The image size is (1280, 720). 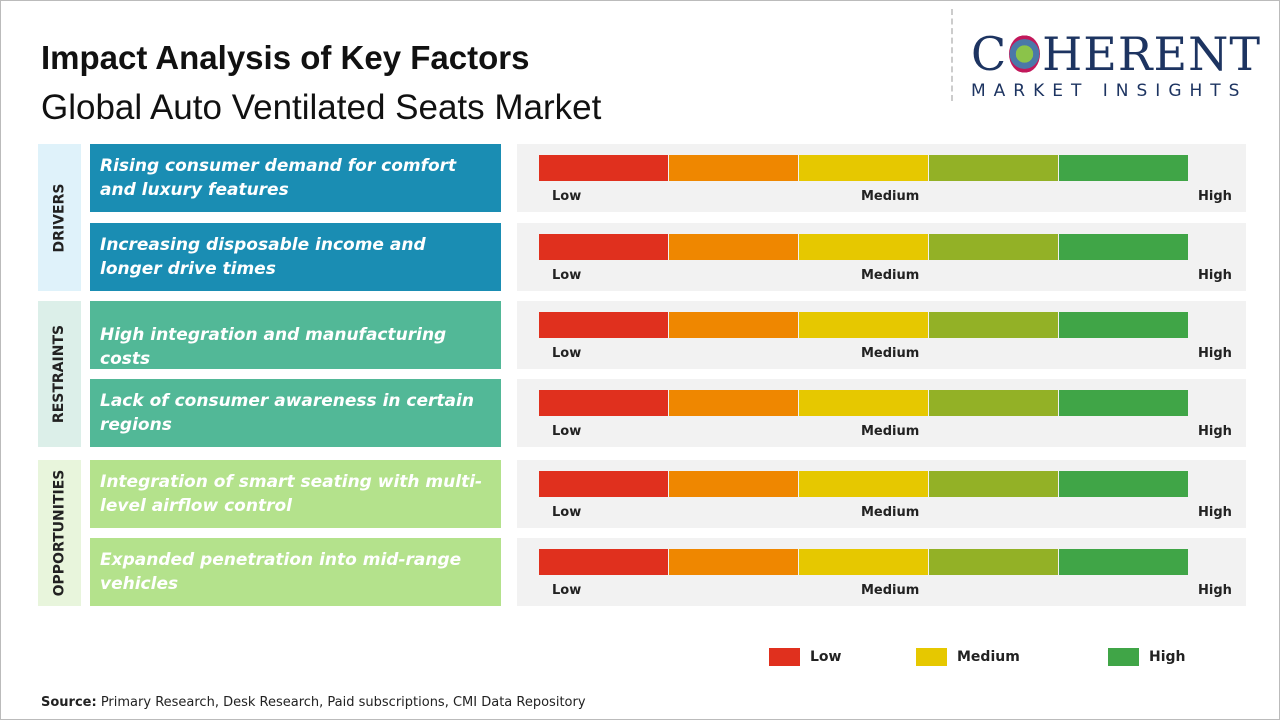 I want to click on legend-item: Medium, so click(x=968, y=657).